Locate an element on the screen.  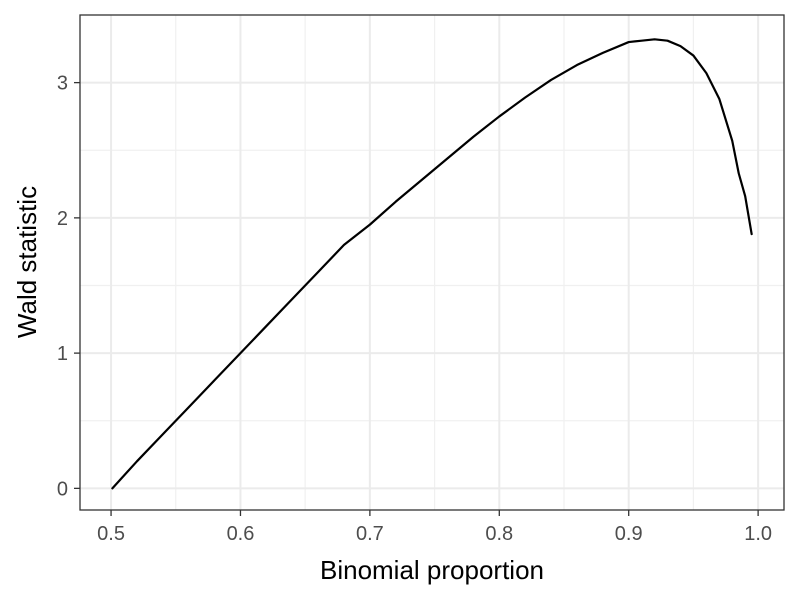
y-tick-label: 3 is located at coordinates (62, 84).